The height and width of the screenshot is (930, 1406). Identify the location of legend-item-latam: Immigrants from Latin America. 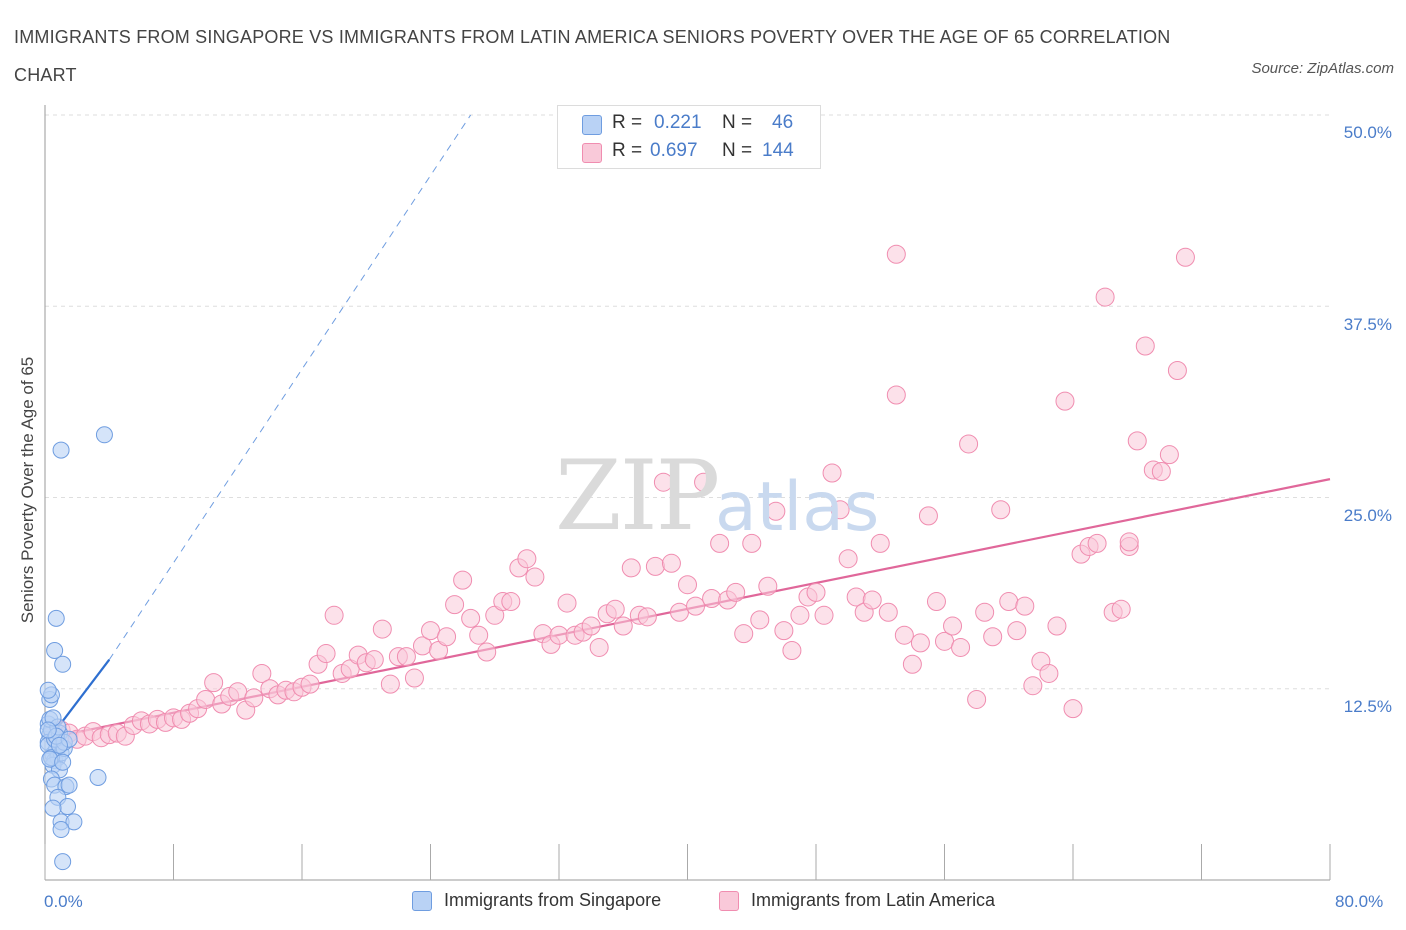
(884, 902).